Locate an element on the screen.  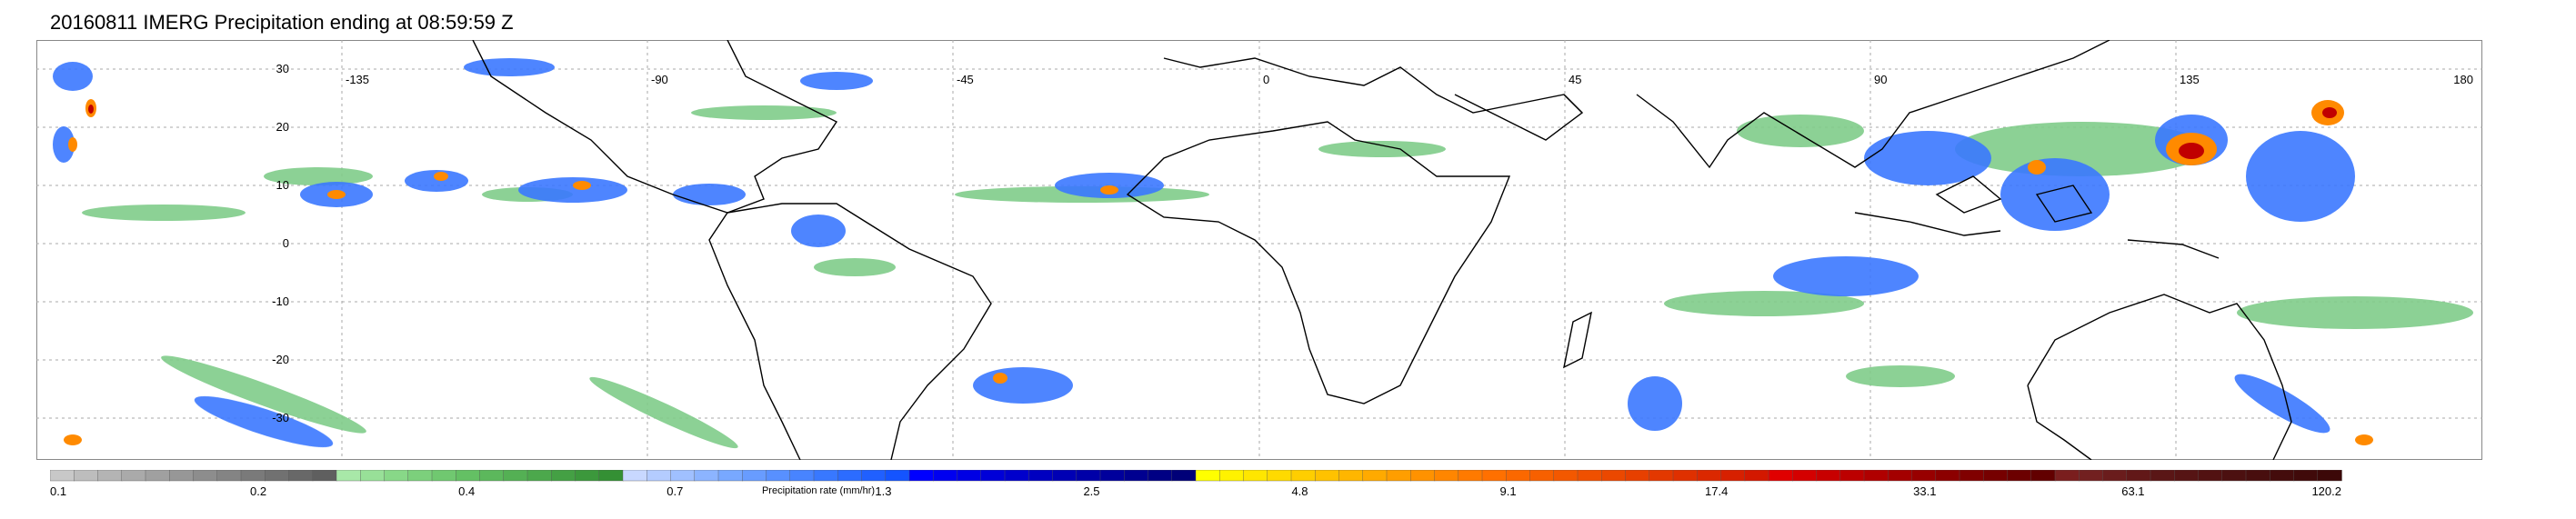
longitude-label: 180 is located at coordinates (2463, 79).